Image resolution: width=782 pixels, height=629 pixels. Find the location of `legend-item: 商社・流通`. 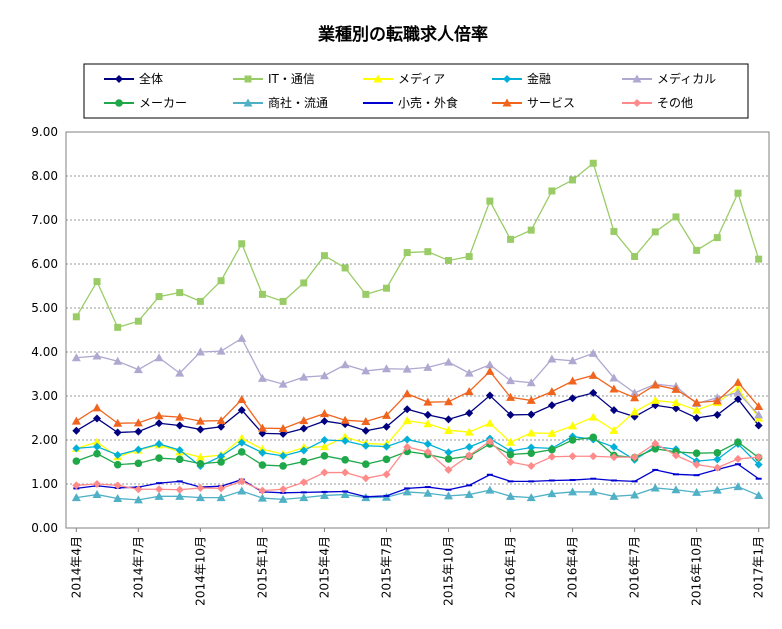

legend-item: 商社・流通 is located at coordinates (280, 102).